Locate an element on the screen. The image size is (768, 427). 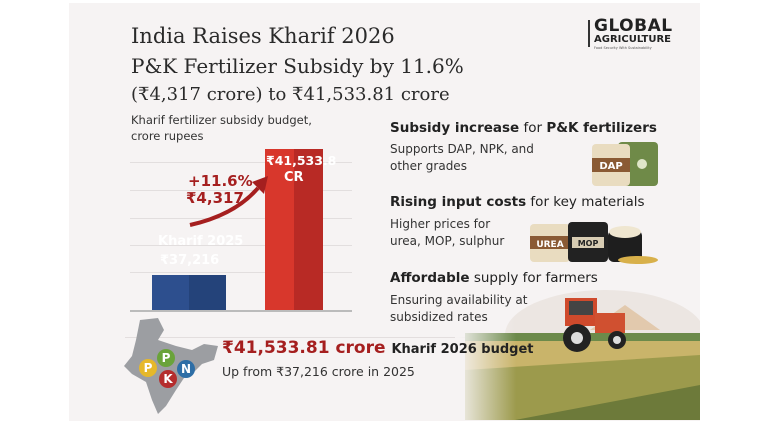
point-3-heading: Affordable supply for farmers is located at coordinates (494, 278).